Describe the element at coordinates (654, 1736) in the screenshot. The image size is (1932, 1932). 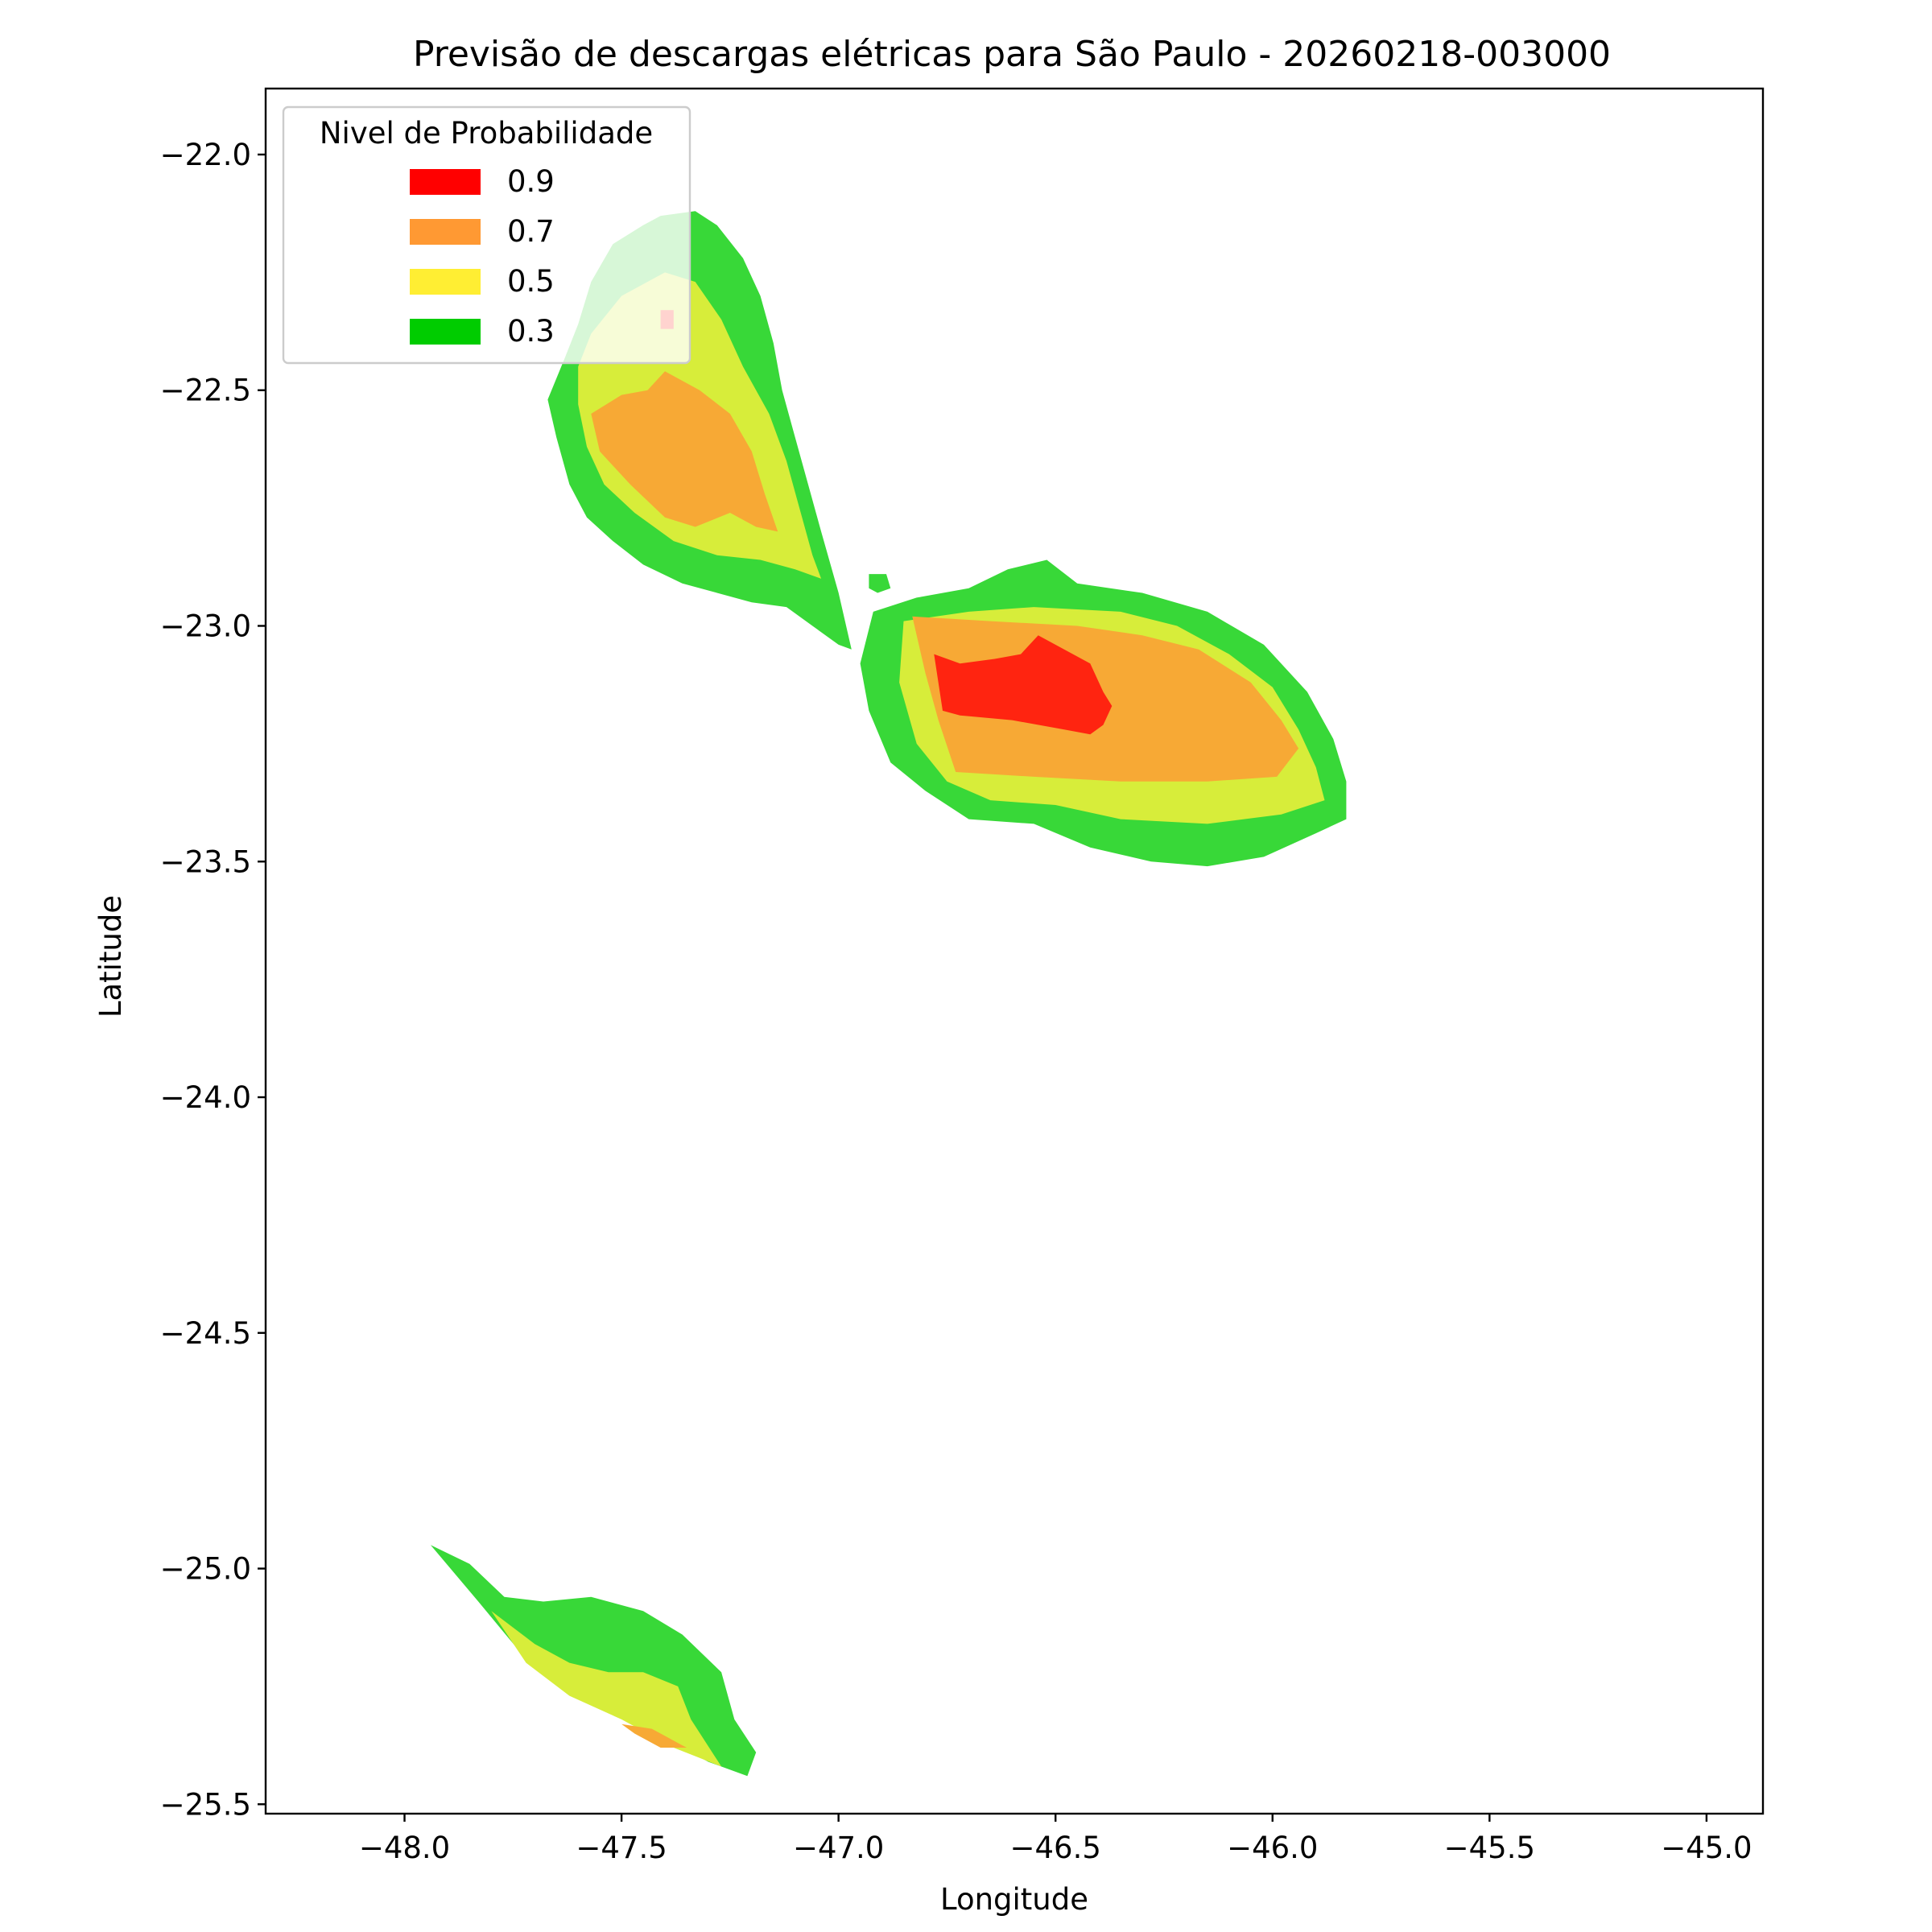
I see `south-cell-level-07-area` at that location.